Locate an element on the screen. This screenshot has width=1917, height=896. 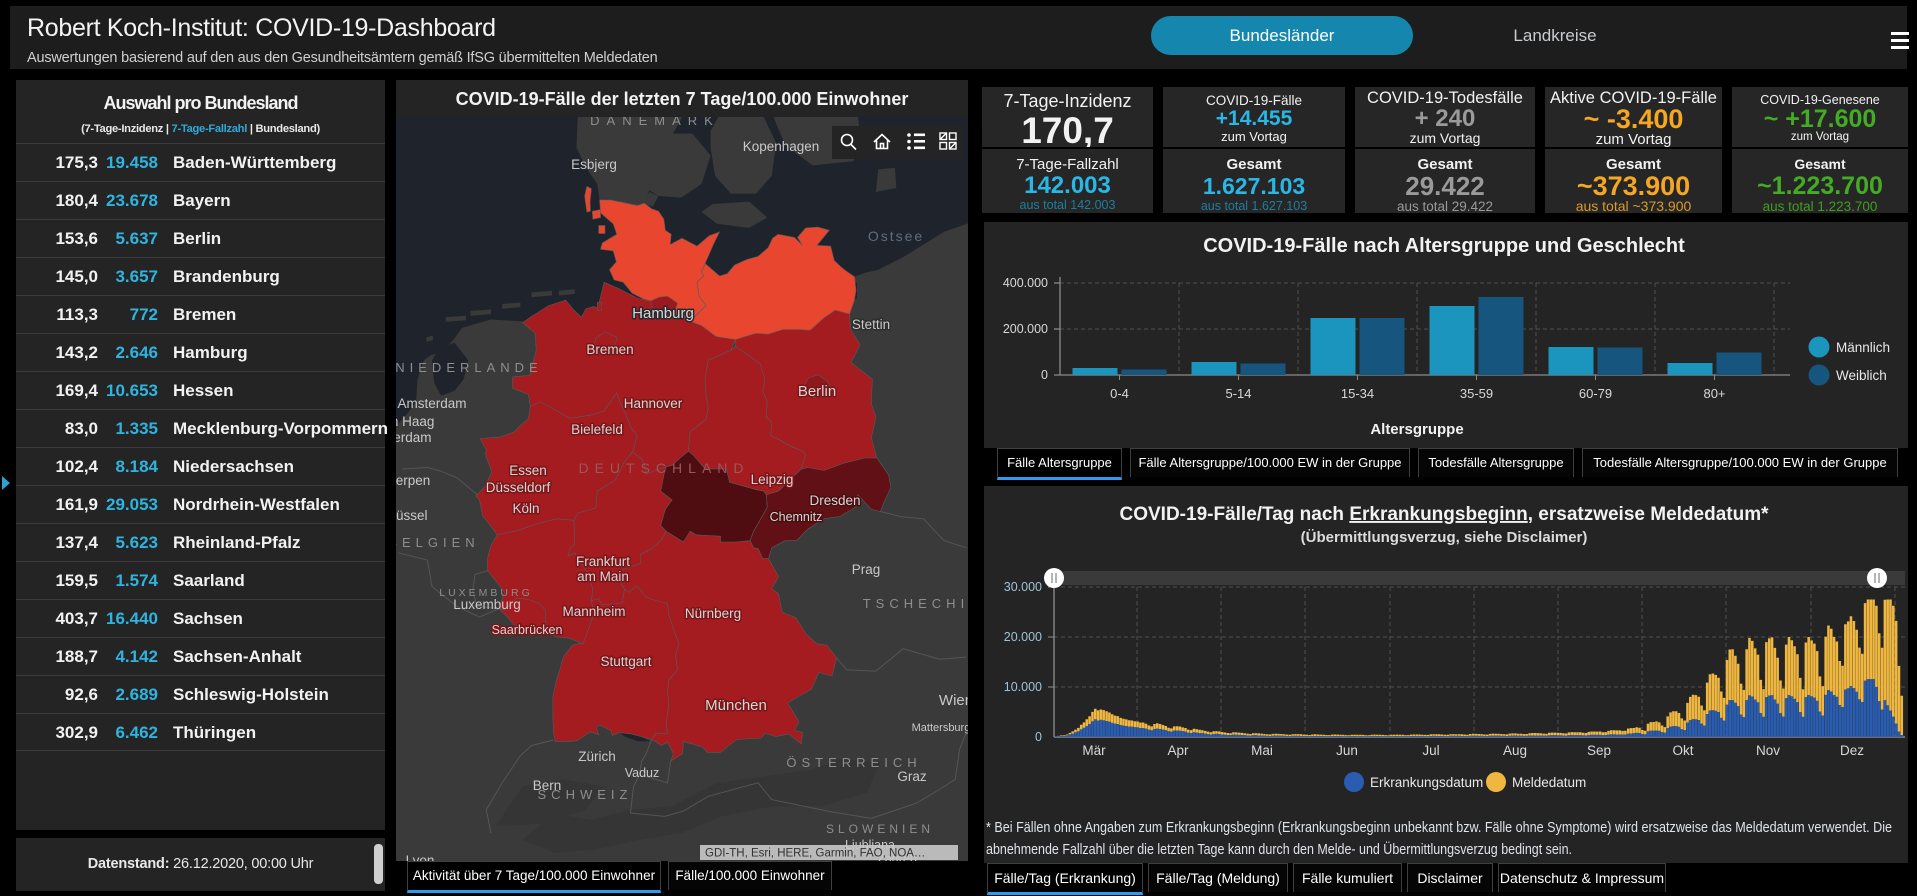
svg-text: LUXEMBURG is located at coordinates (486, 593).